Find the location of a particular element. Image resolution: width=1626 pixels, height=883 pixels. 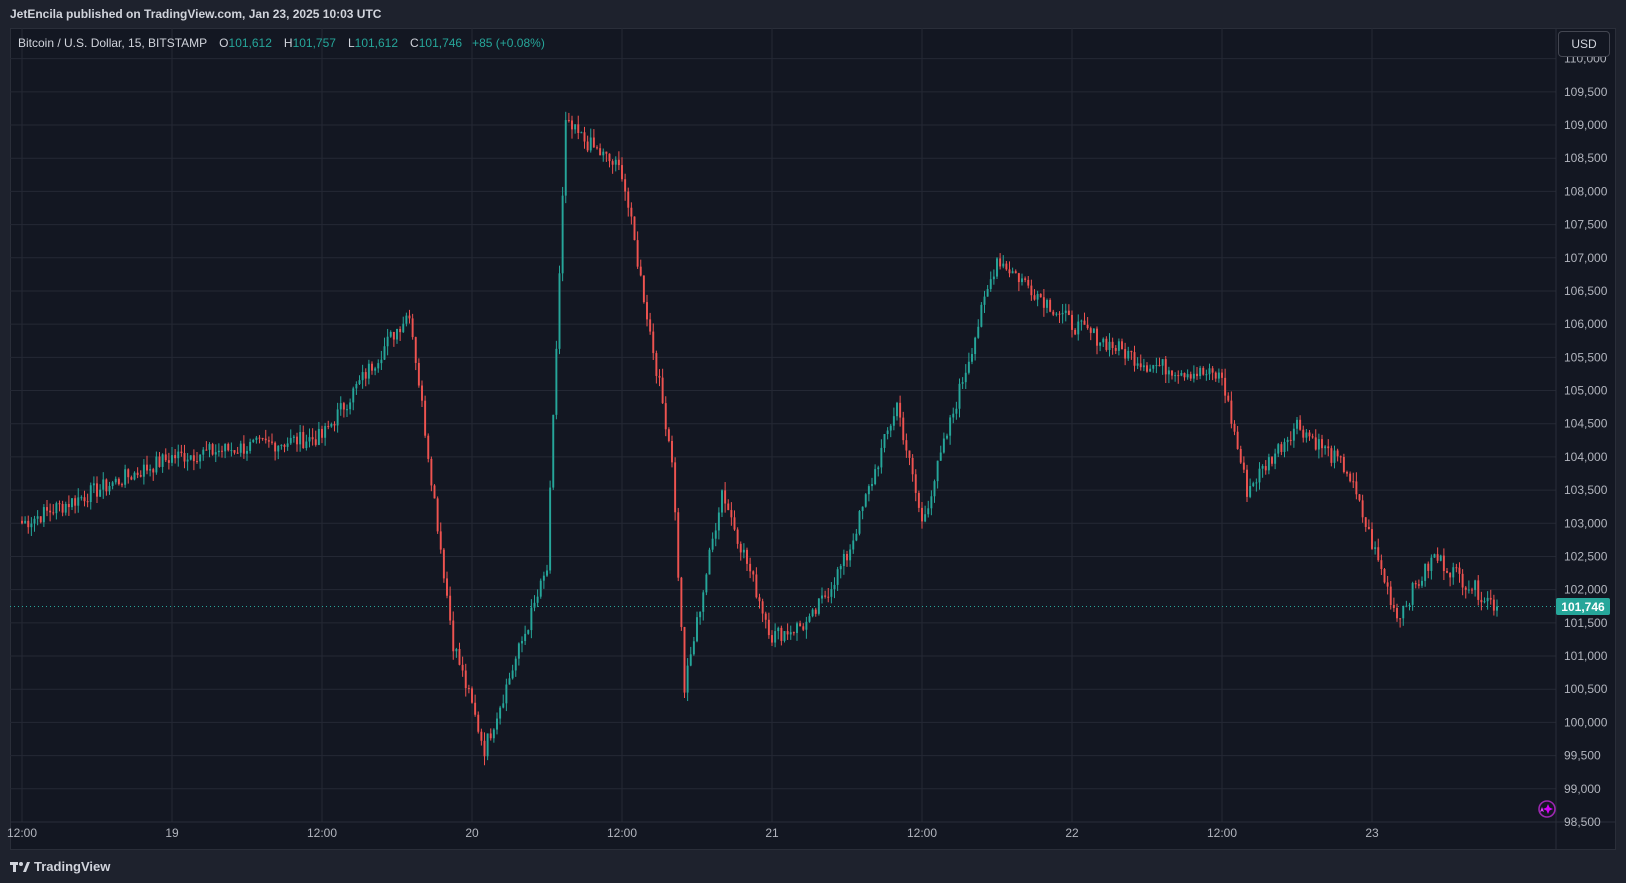

close-value: 101,746 is located at coordinates (440, 43).